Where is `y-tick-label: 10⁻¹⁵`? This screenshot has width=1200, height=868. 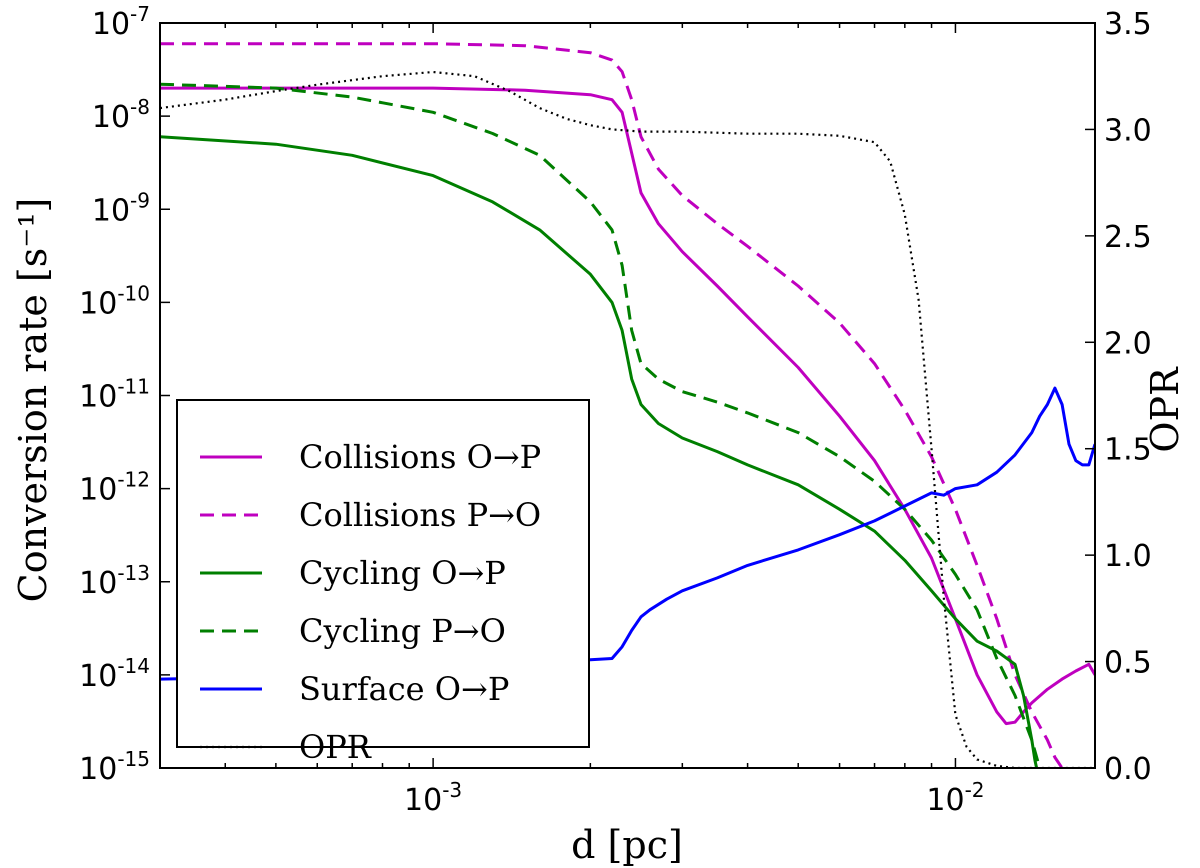
y-tick-label: 10⁻¹⁵ is located at coordinates (114, 767).